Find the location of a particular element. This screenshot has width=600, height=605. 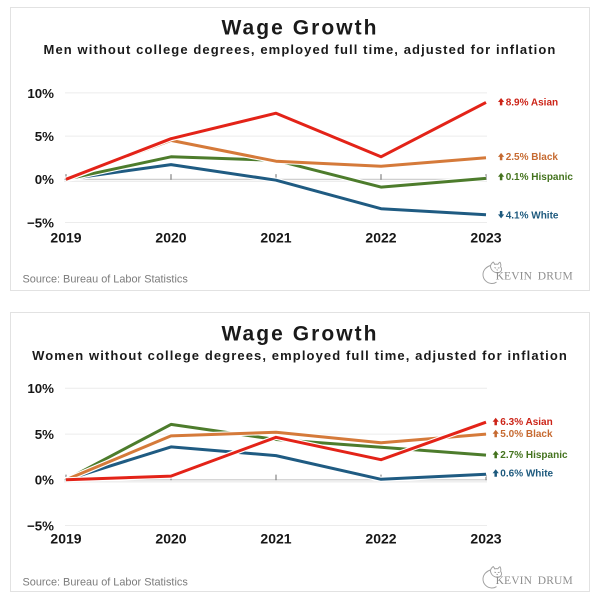

svg-text: 0.6% White is located at coordinates (526, 474).